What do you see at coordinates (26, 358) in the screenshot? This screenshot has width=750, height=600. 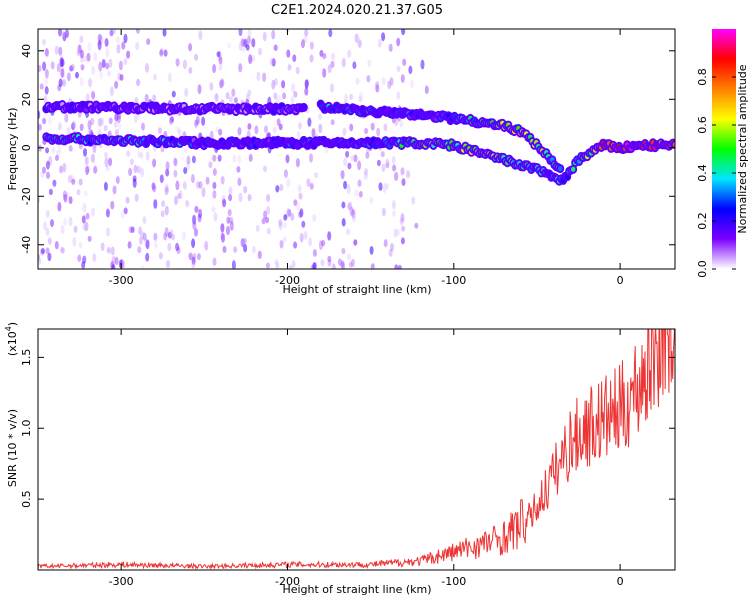 I see `y-tick-label: 1.5` at bounding box center [26, 358].